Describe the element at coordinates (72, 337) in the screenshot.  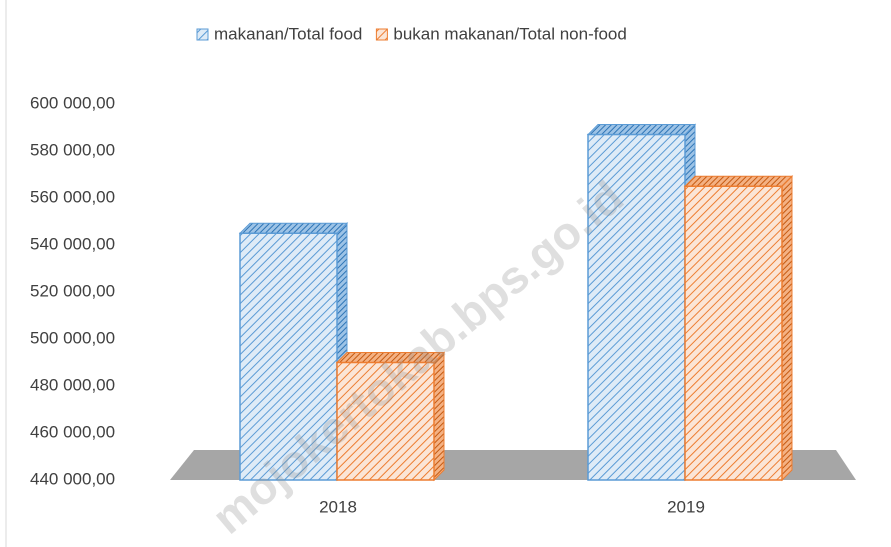
I see `y-tick-label: 500 000,00` at that location.